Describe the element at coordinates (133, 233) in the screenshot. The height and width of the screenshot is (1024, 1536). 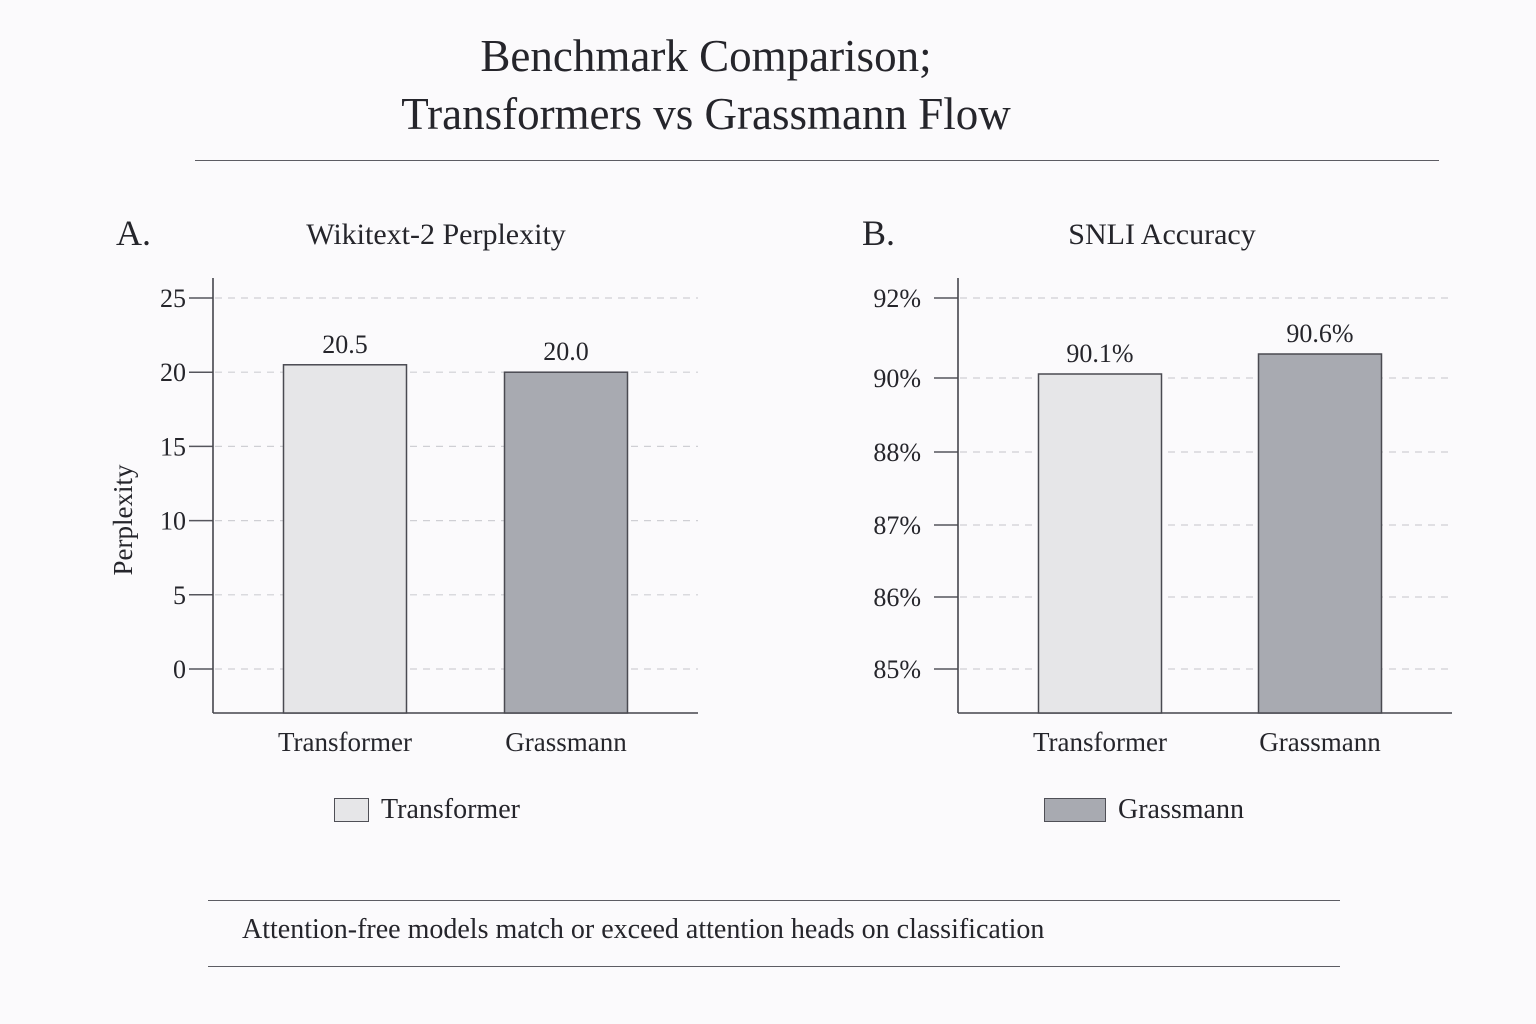
I see `panel-a-letter: A.` at that location.